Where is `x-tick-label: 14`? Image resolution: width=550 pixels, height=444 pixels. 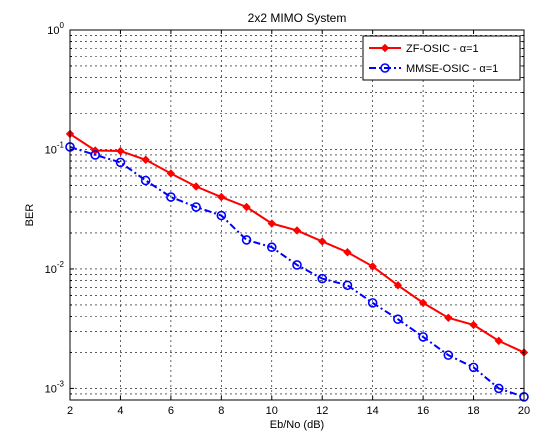 x-tick-label: 14 is located at coordinates (373, 411).